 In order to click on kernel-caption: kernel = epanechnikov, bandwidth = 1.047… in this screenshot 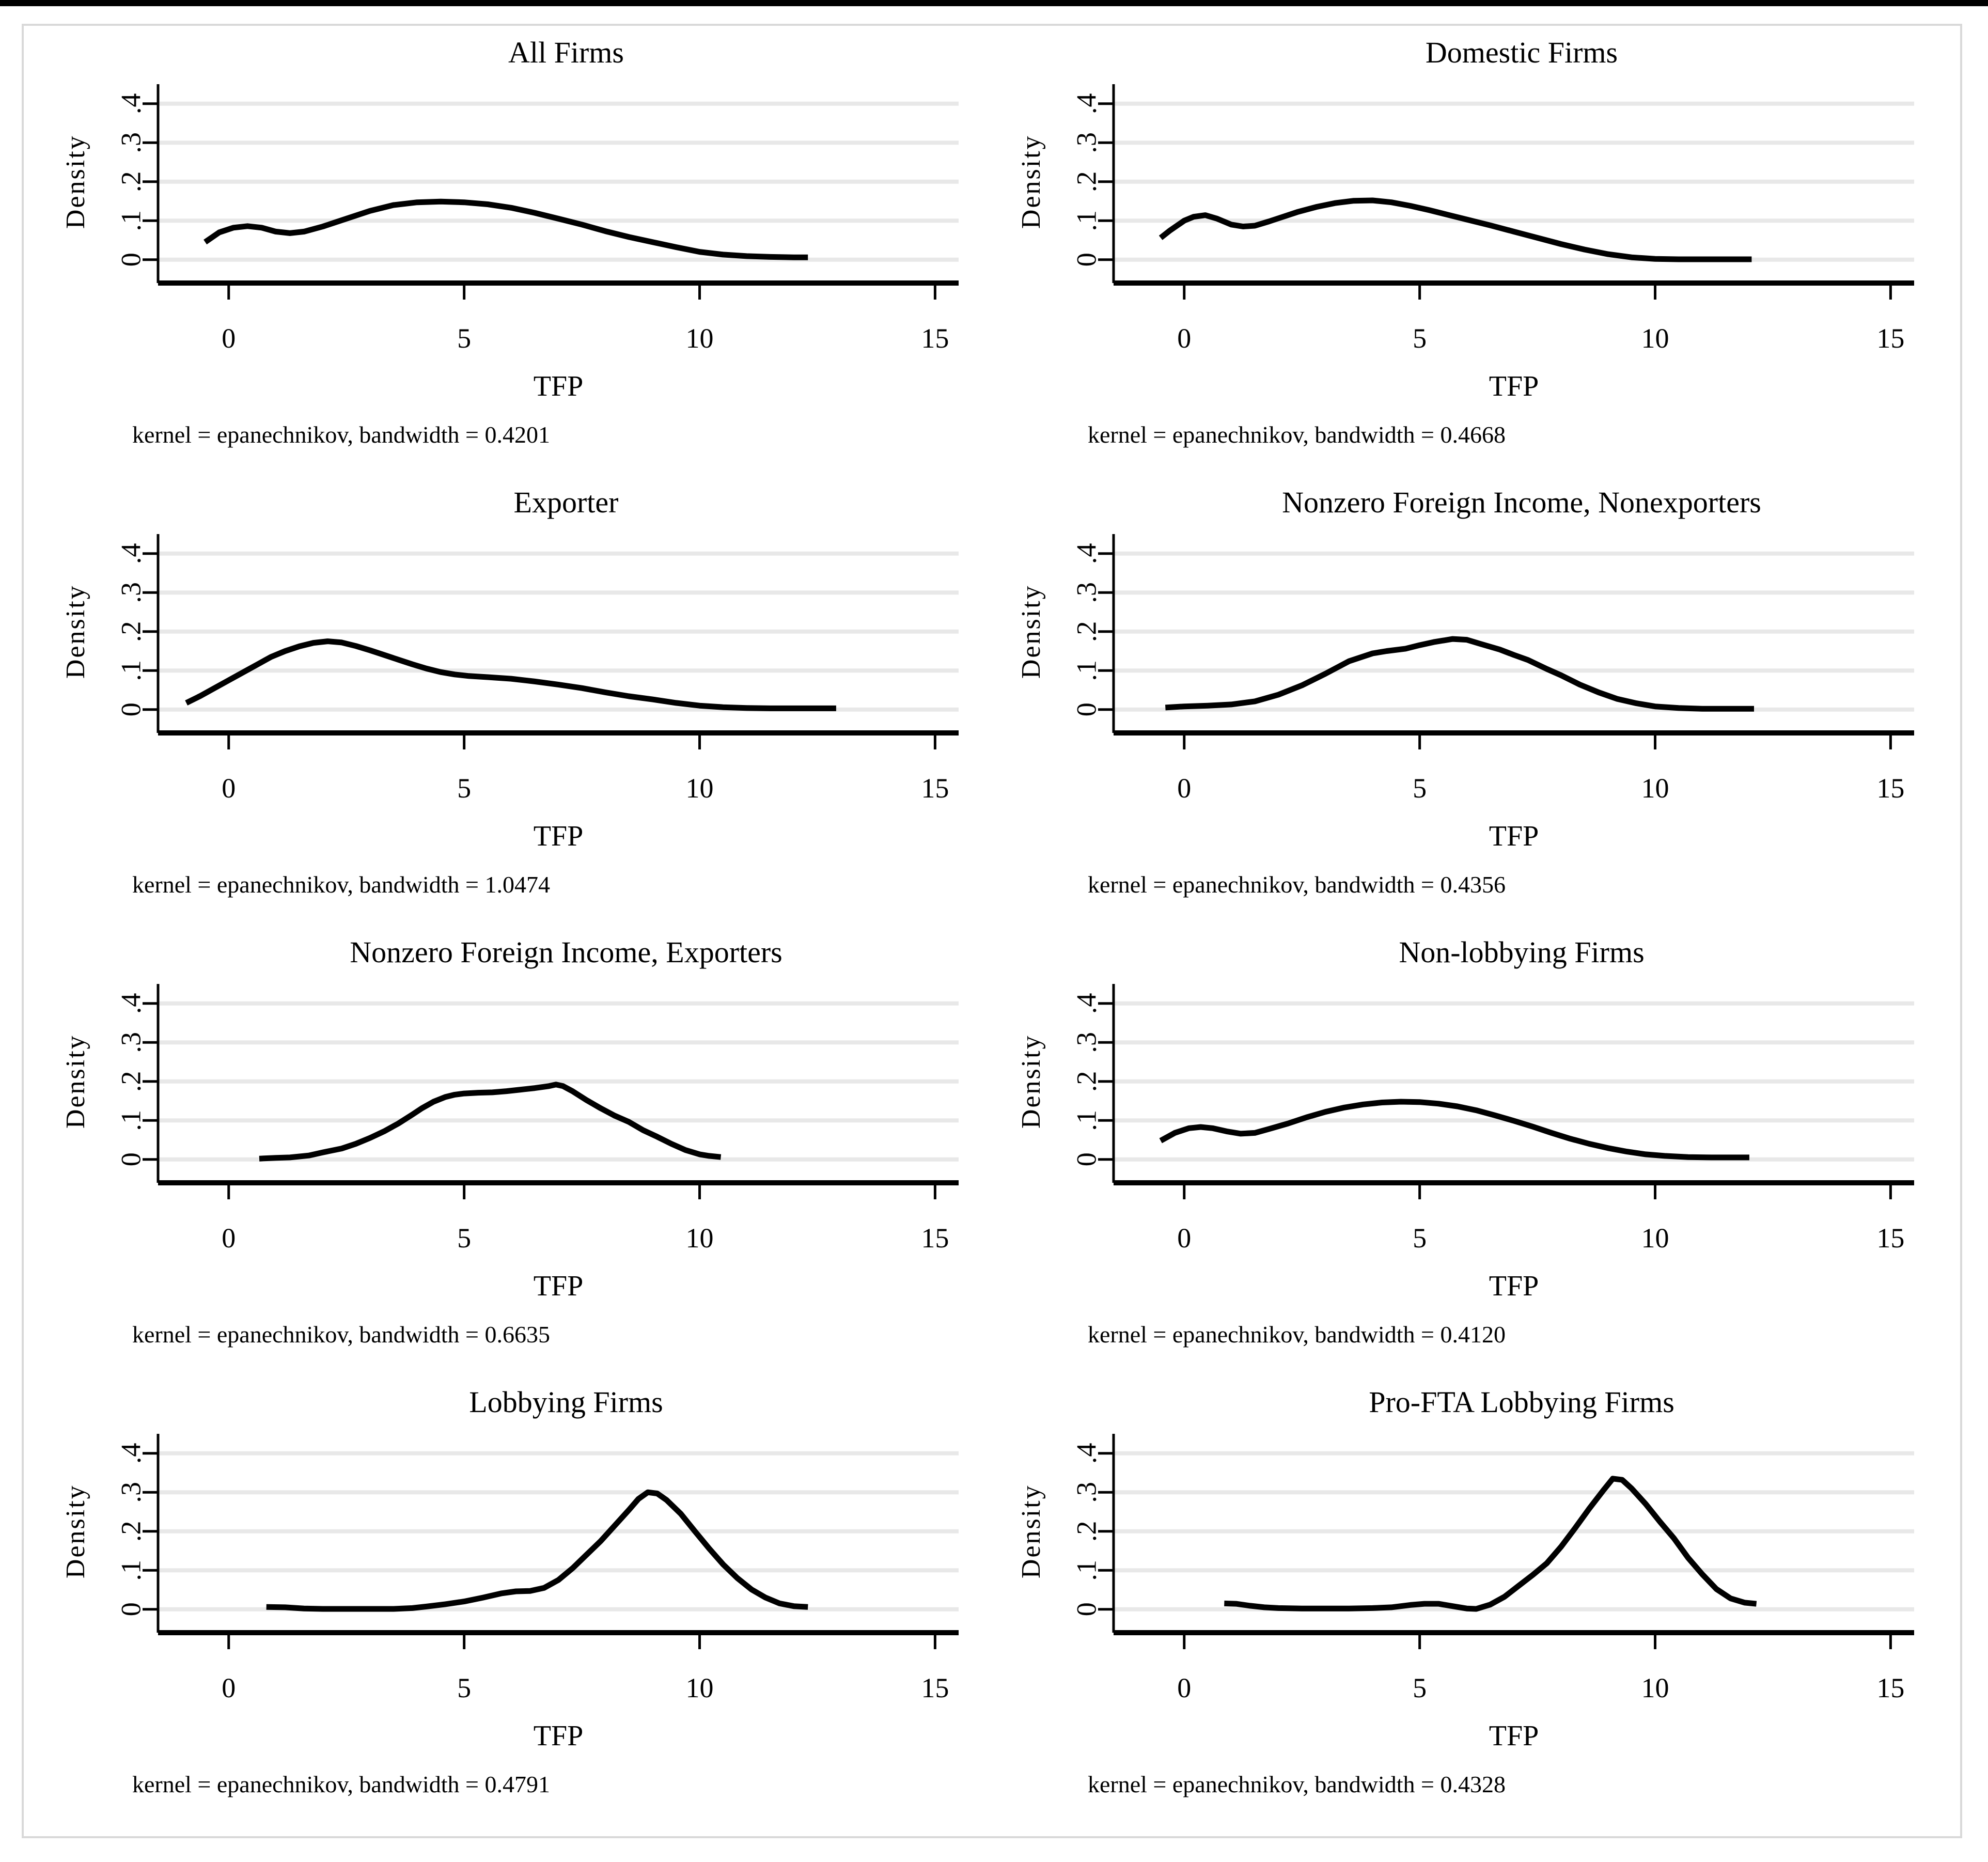, I will do `click(341, 884)`.